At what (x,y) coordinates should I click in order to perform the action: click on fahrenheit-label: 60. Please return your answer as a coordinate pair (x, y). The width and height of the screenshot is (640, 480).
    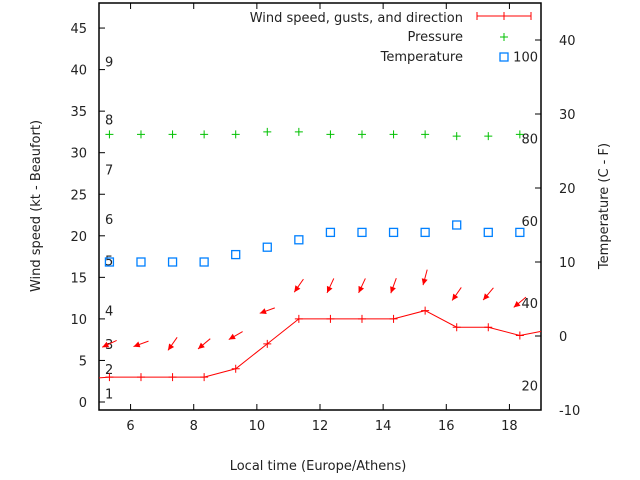
    Looking at the image, I should click on (529, 222).